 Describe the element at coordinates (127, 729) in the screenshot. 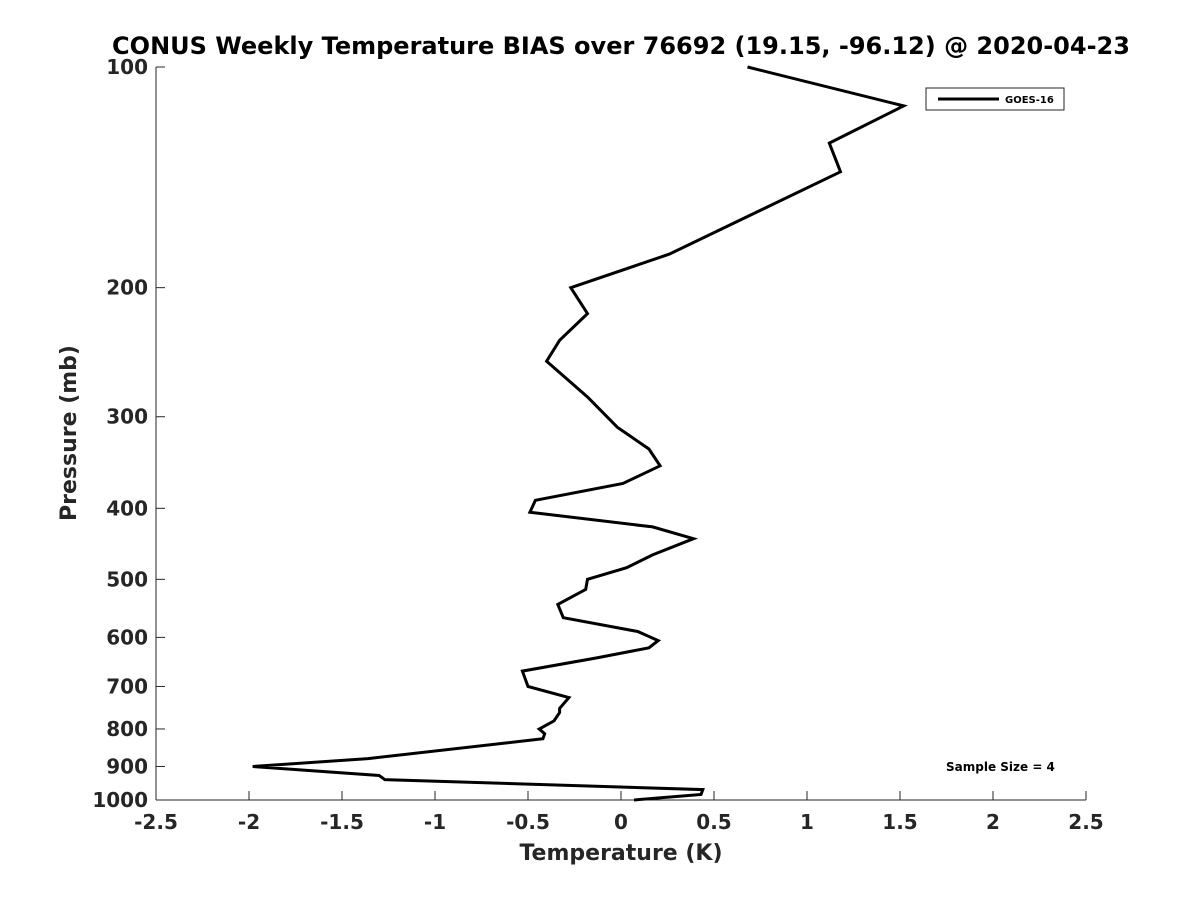

I see `y-tick-label: 800` at that location.